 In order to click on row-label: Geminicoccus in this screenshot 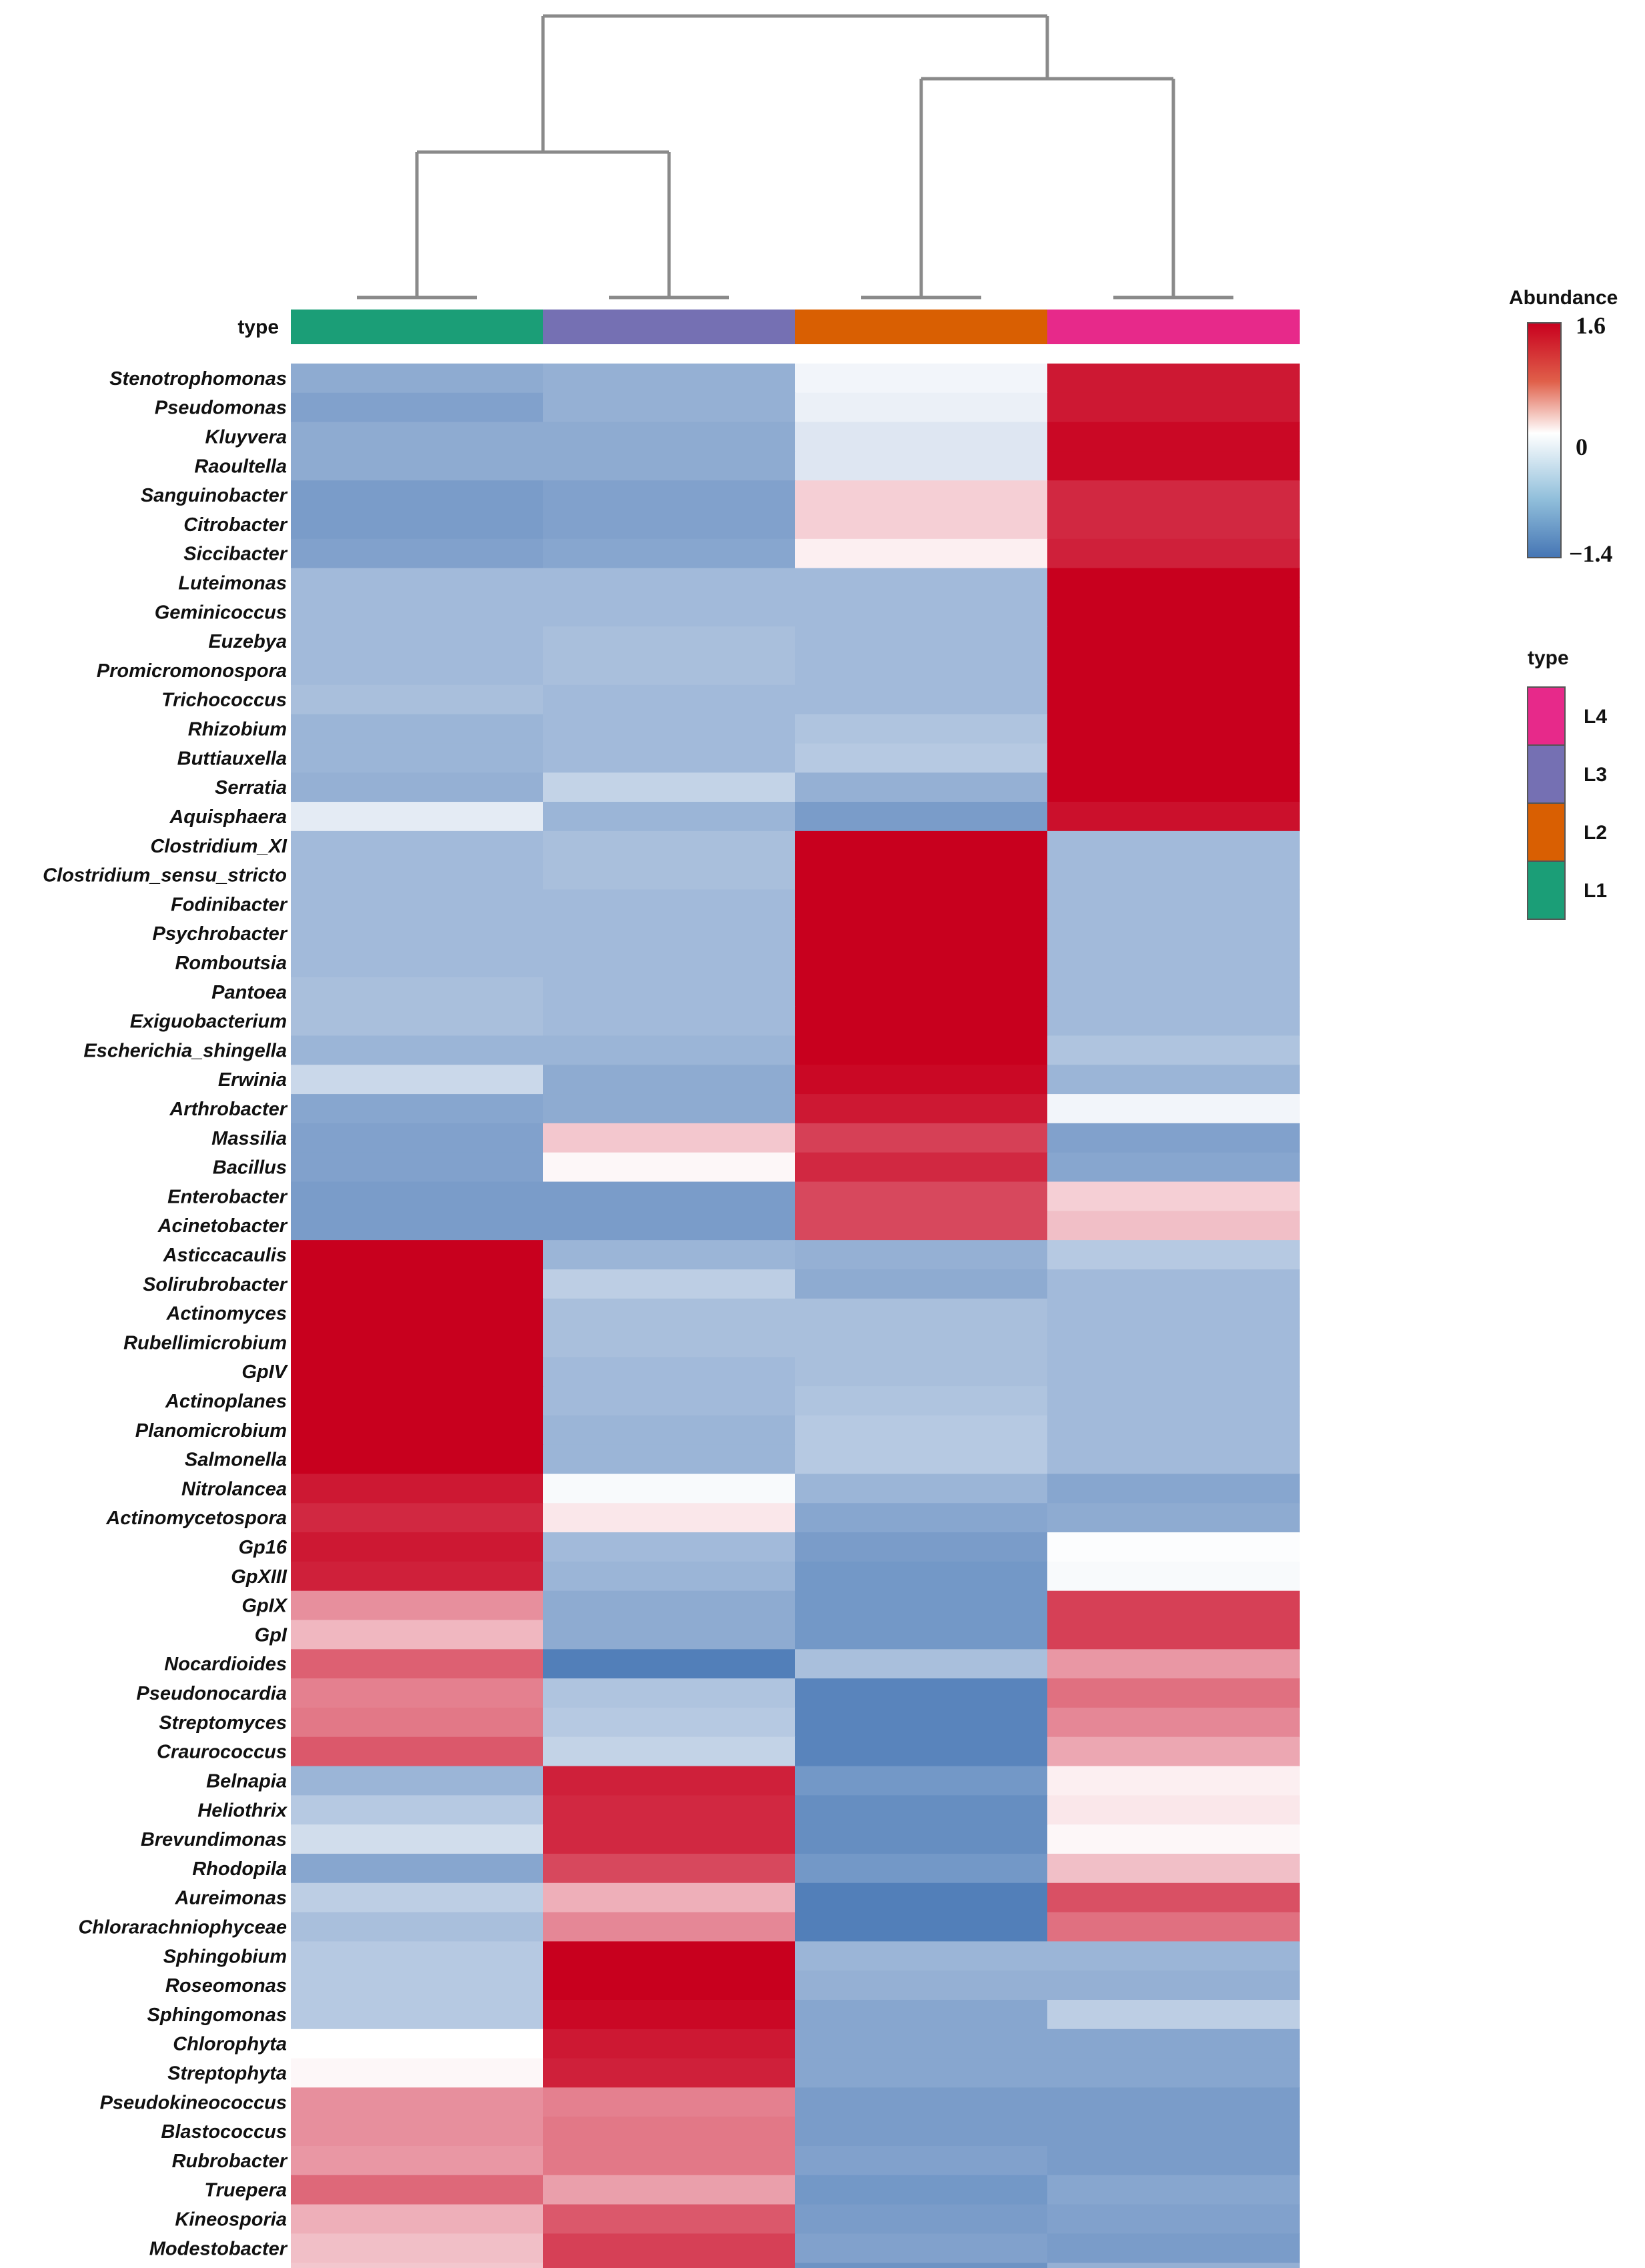, I will do `click(221, 613)`.